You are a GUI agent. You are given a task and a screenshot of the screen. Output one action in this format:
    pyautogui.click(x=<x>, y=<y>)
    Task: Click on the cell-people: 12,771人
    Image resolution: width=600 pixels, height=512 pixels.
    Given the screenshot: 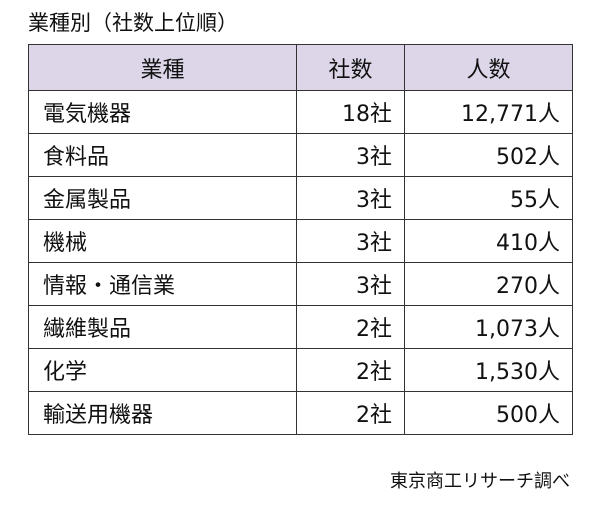 What is the action you would take?
    pyautogui.click(x=488, y=112)
    